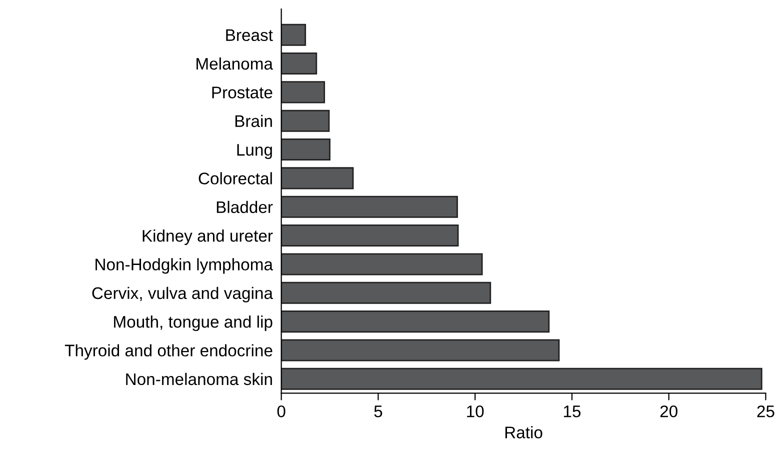 This screenshot has width=775, height=452. I want to click on y-tick-label: Mouth, tongue and lip, so click(193, 324).